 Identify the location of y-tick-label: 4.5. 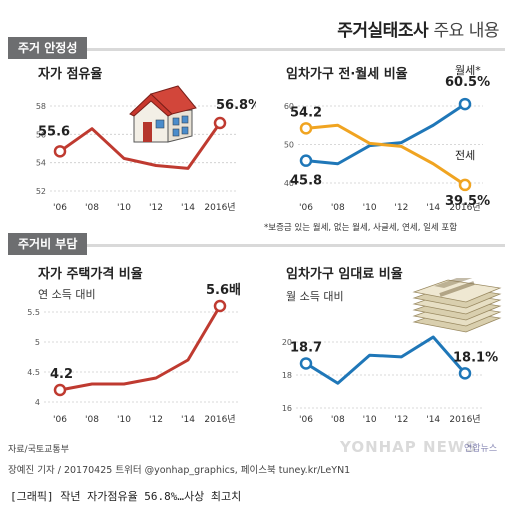
(33, 372).